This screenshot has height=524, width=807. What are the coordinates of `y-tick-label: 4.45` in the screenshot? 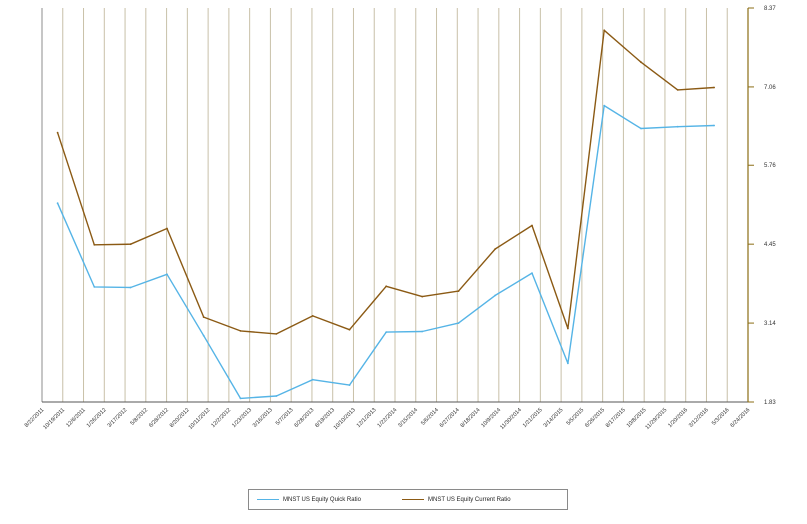 It's located at (770, 245).